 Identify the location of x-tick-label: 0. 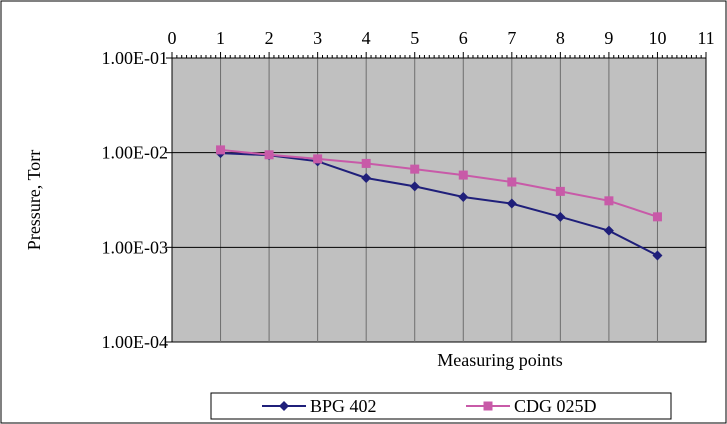
(172, 38).